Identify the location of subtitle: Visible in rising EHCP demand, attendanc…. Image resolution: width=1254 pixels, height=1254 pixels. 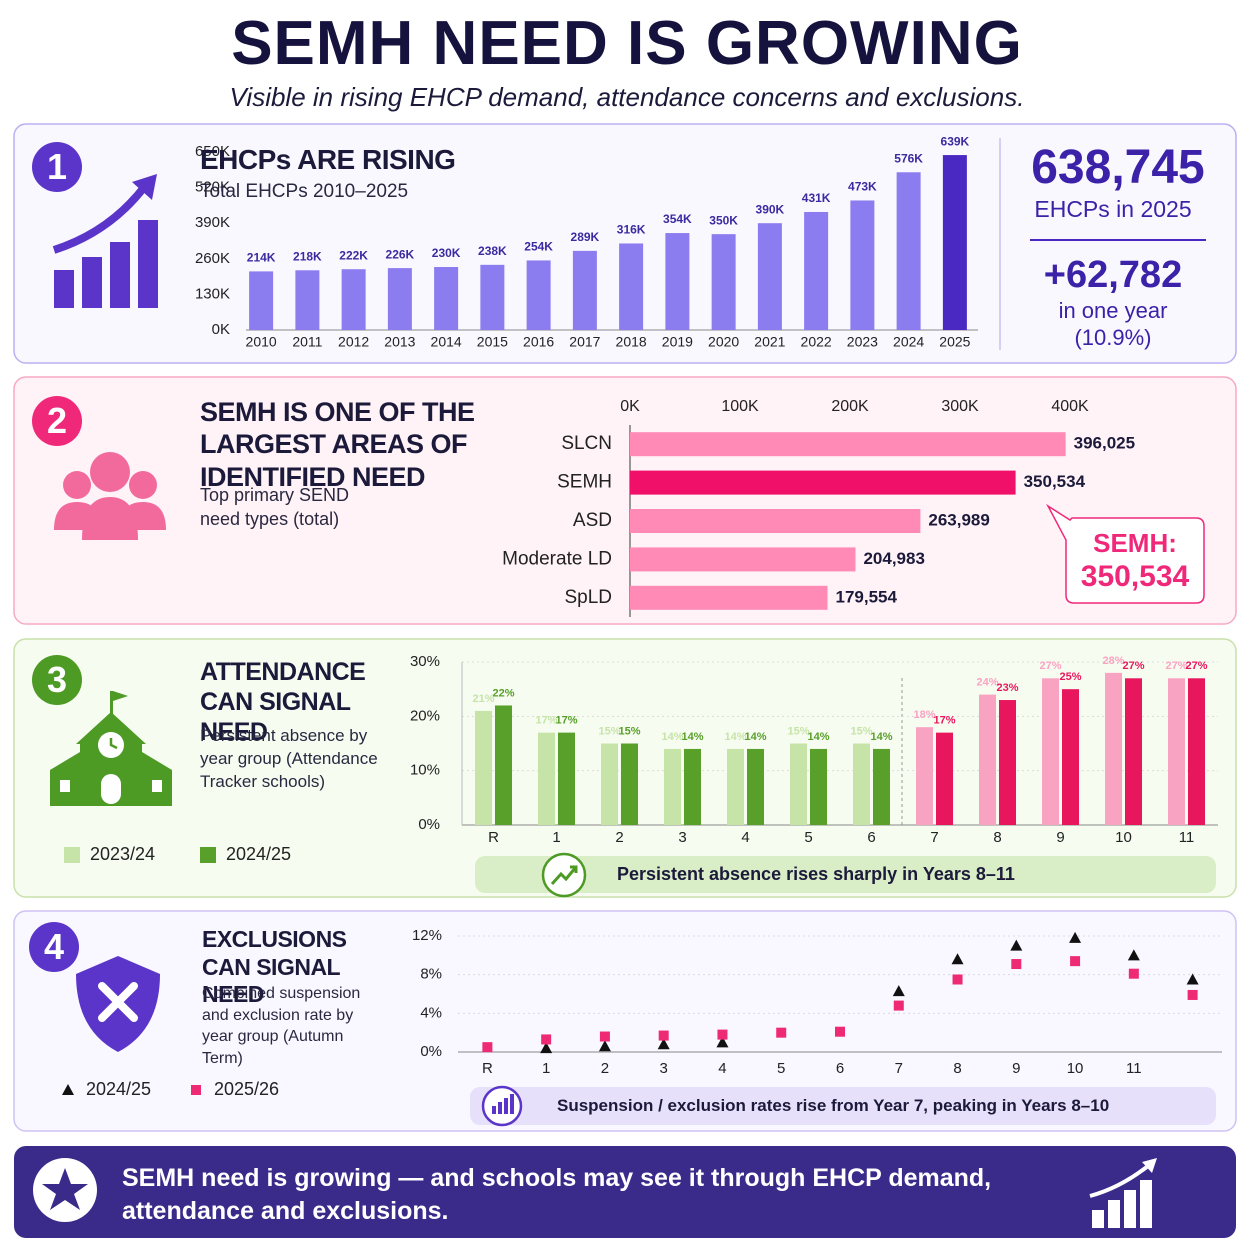
(627, 97).